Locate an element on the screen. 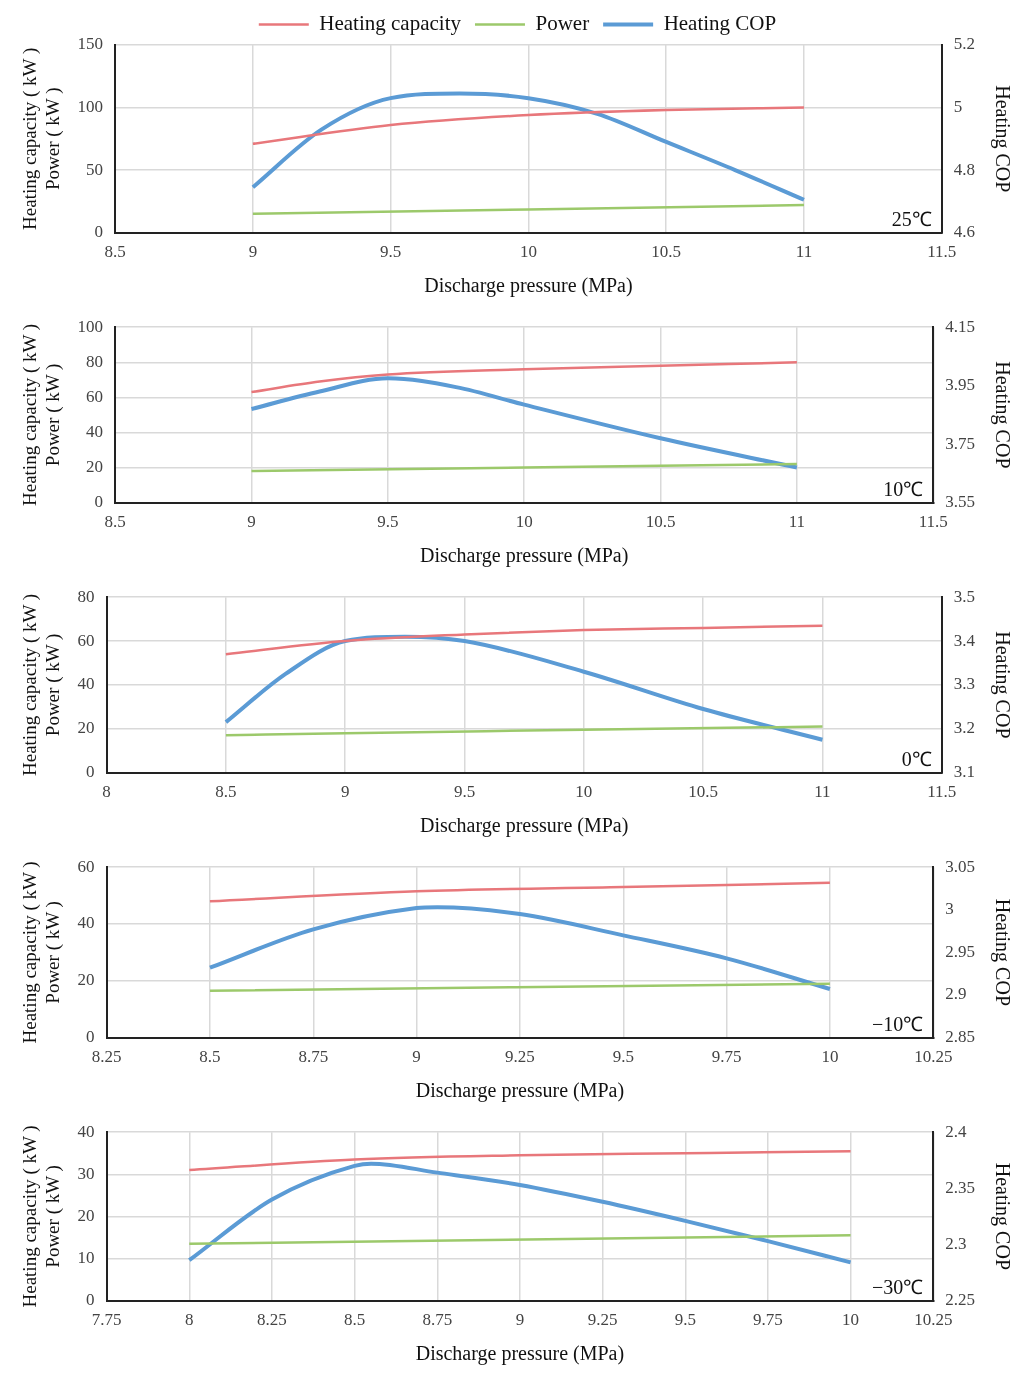 The width and height of the screenshot is (1027, 1373). annotation: 25℃ is located at coordinates (911, 218).